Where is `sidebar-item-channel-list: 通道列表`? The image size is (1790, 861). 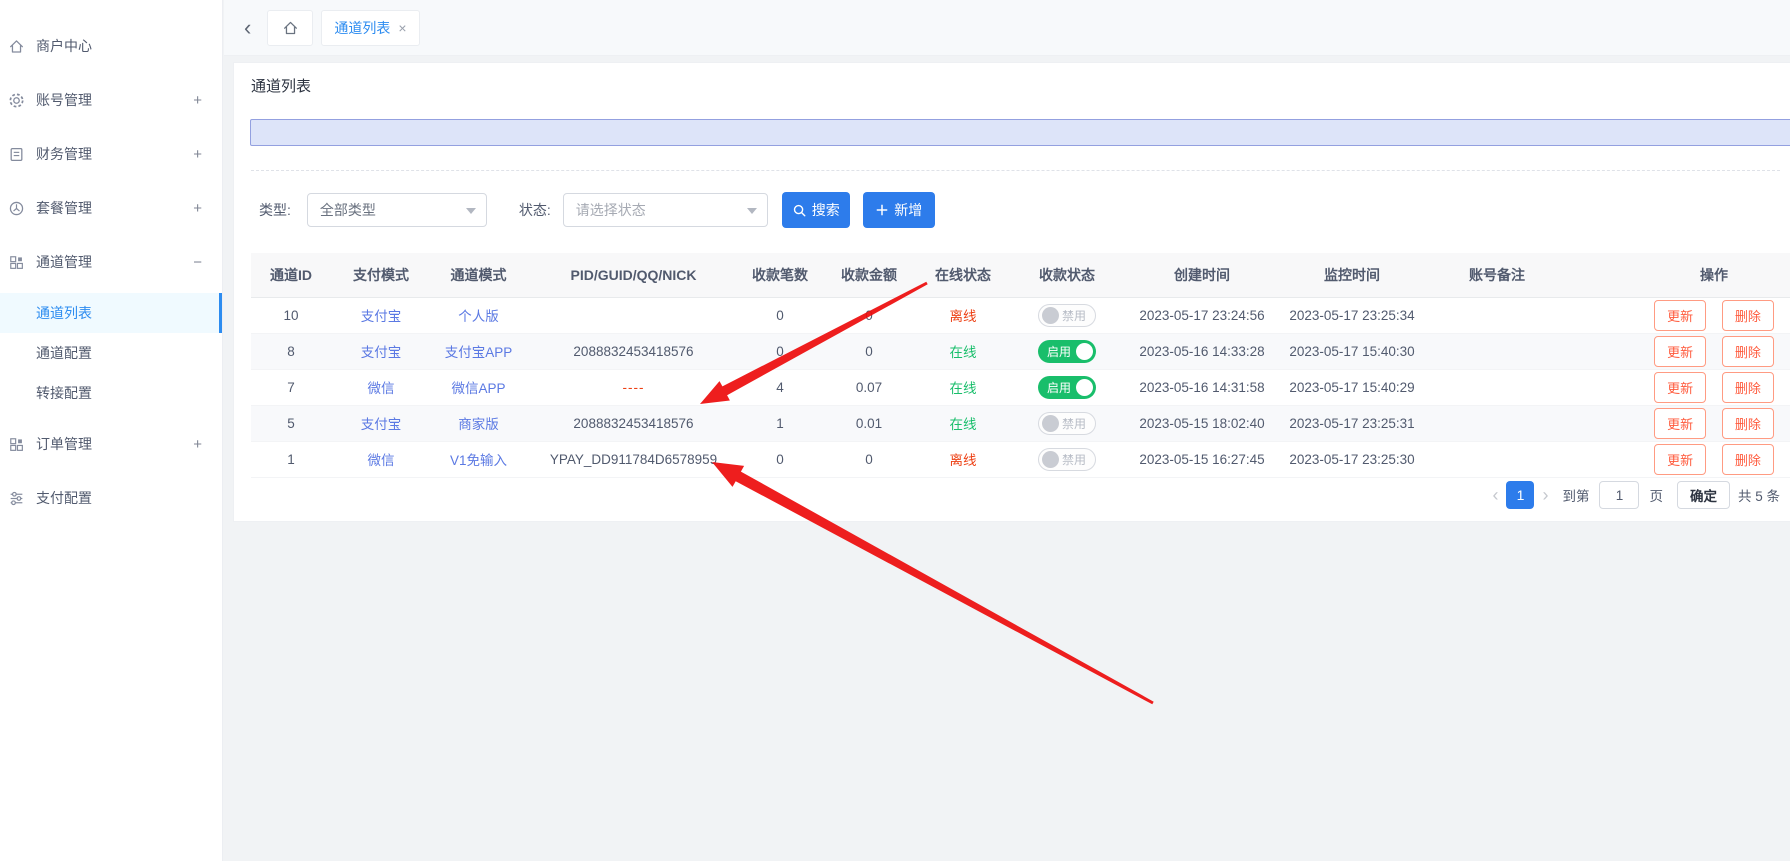 sidebar-item-channel-list: 通道列表 is located at coordinates (111, 313).